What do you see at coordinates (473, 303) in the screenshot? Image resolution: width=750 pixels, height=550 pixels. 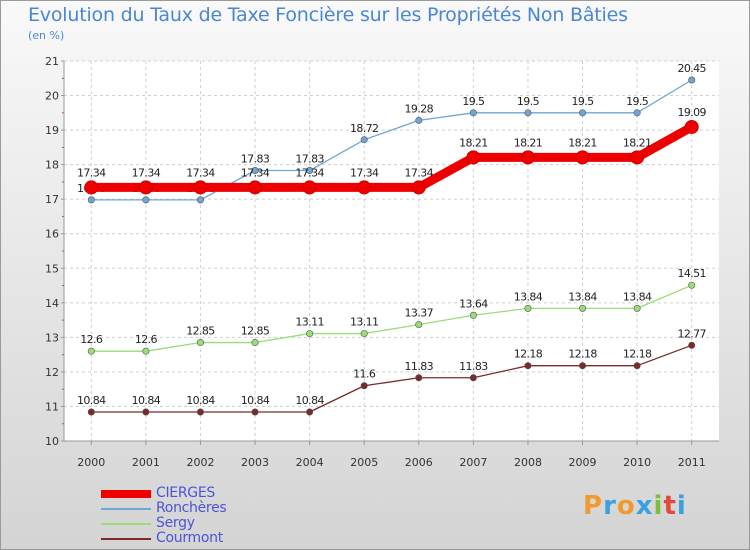 I see `data-label: 13.64` at bounding box center [473, 303].